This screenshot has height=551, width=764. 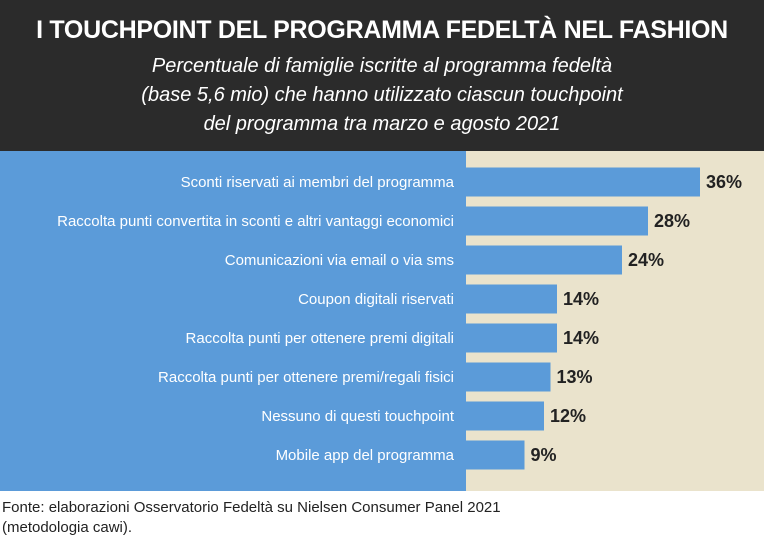 I want to click on subtitle-line-3: del programma tra marzo e agosto 2021, so click(x=382, y=124).